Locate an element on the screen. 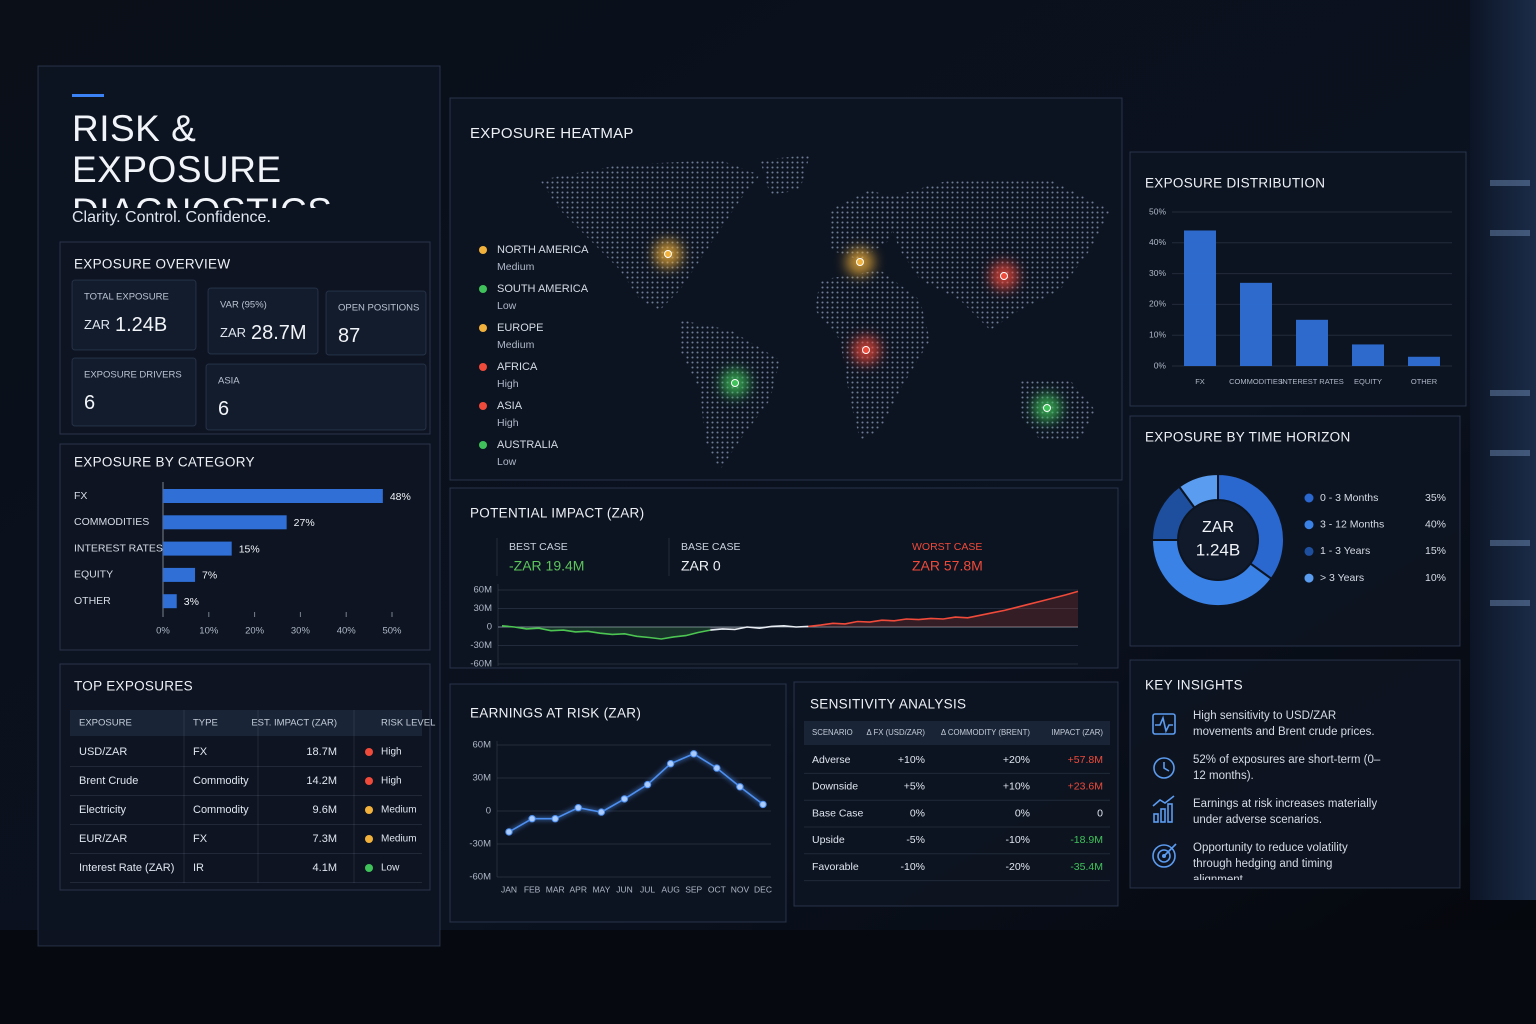 Image resolution: width=1536 pixels, height=1024 pixels. column-header: Δ FX (USD/ZAR) is located at coordinates (896, 732).